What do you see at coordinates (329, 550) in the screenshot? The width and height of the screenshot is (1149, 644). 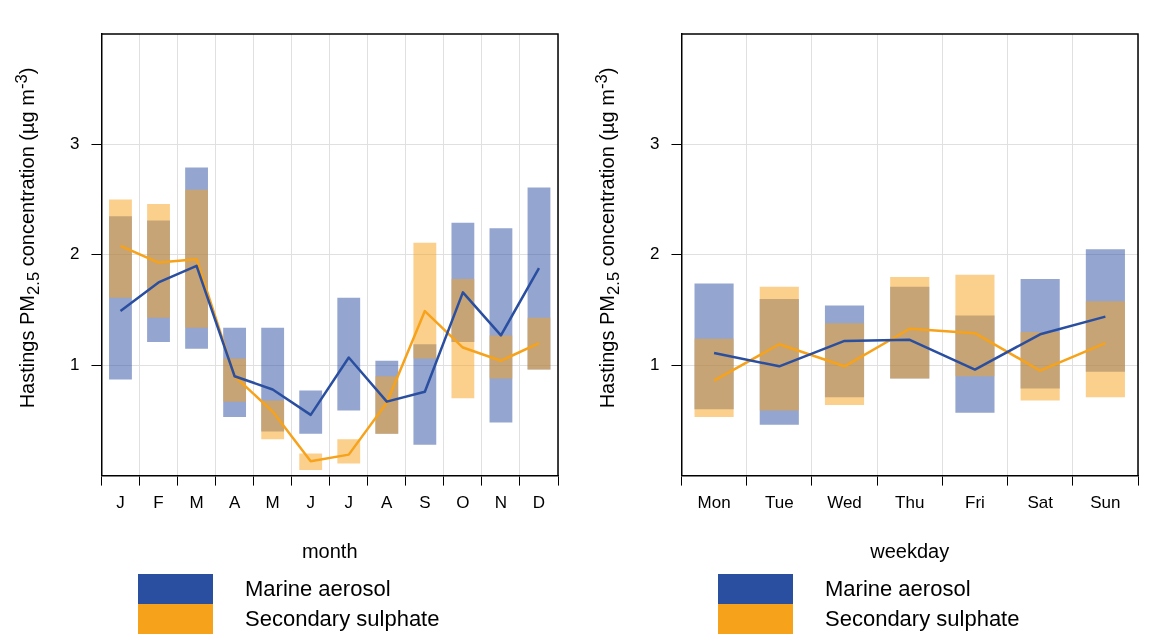 I see `x-axis-title: month` at bounding box center [329, 550].